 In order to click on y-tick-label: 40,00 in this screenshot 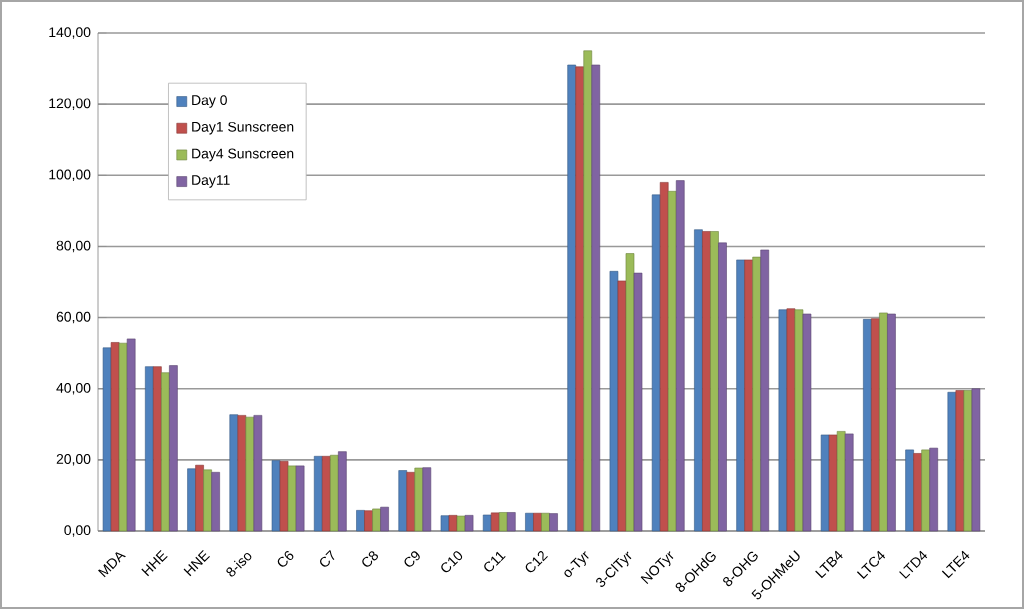, I will do `click(73, 388)`.